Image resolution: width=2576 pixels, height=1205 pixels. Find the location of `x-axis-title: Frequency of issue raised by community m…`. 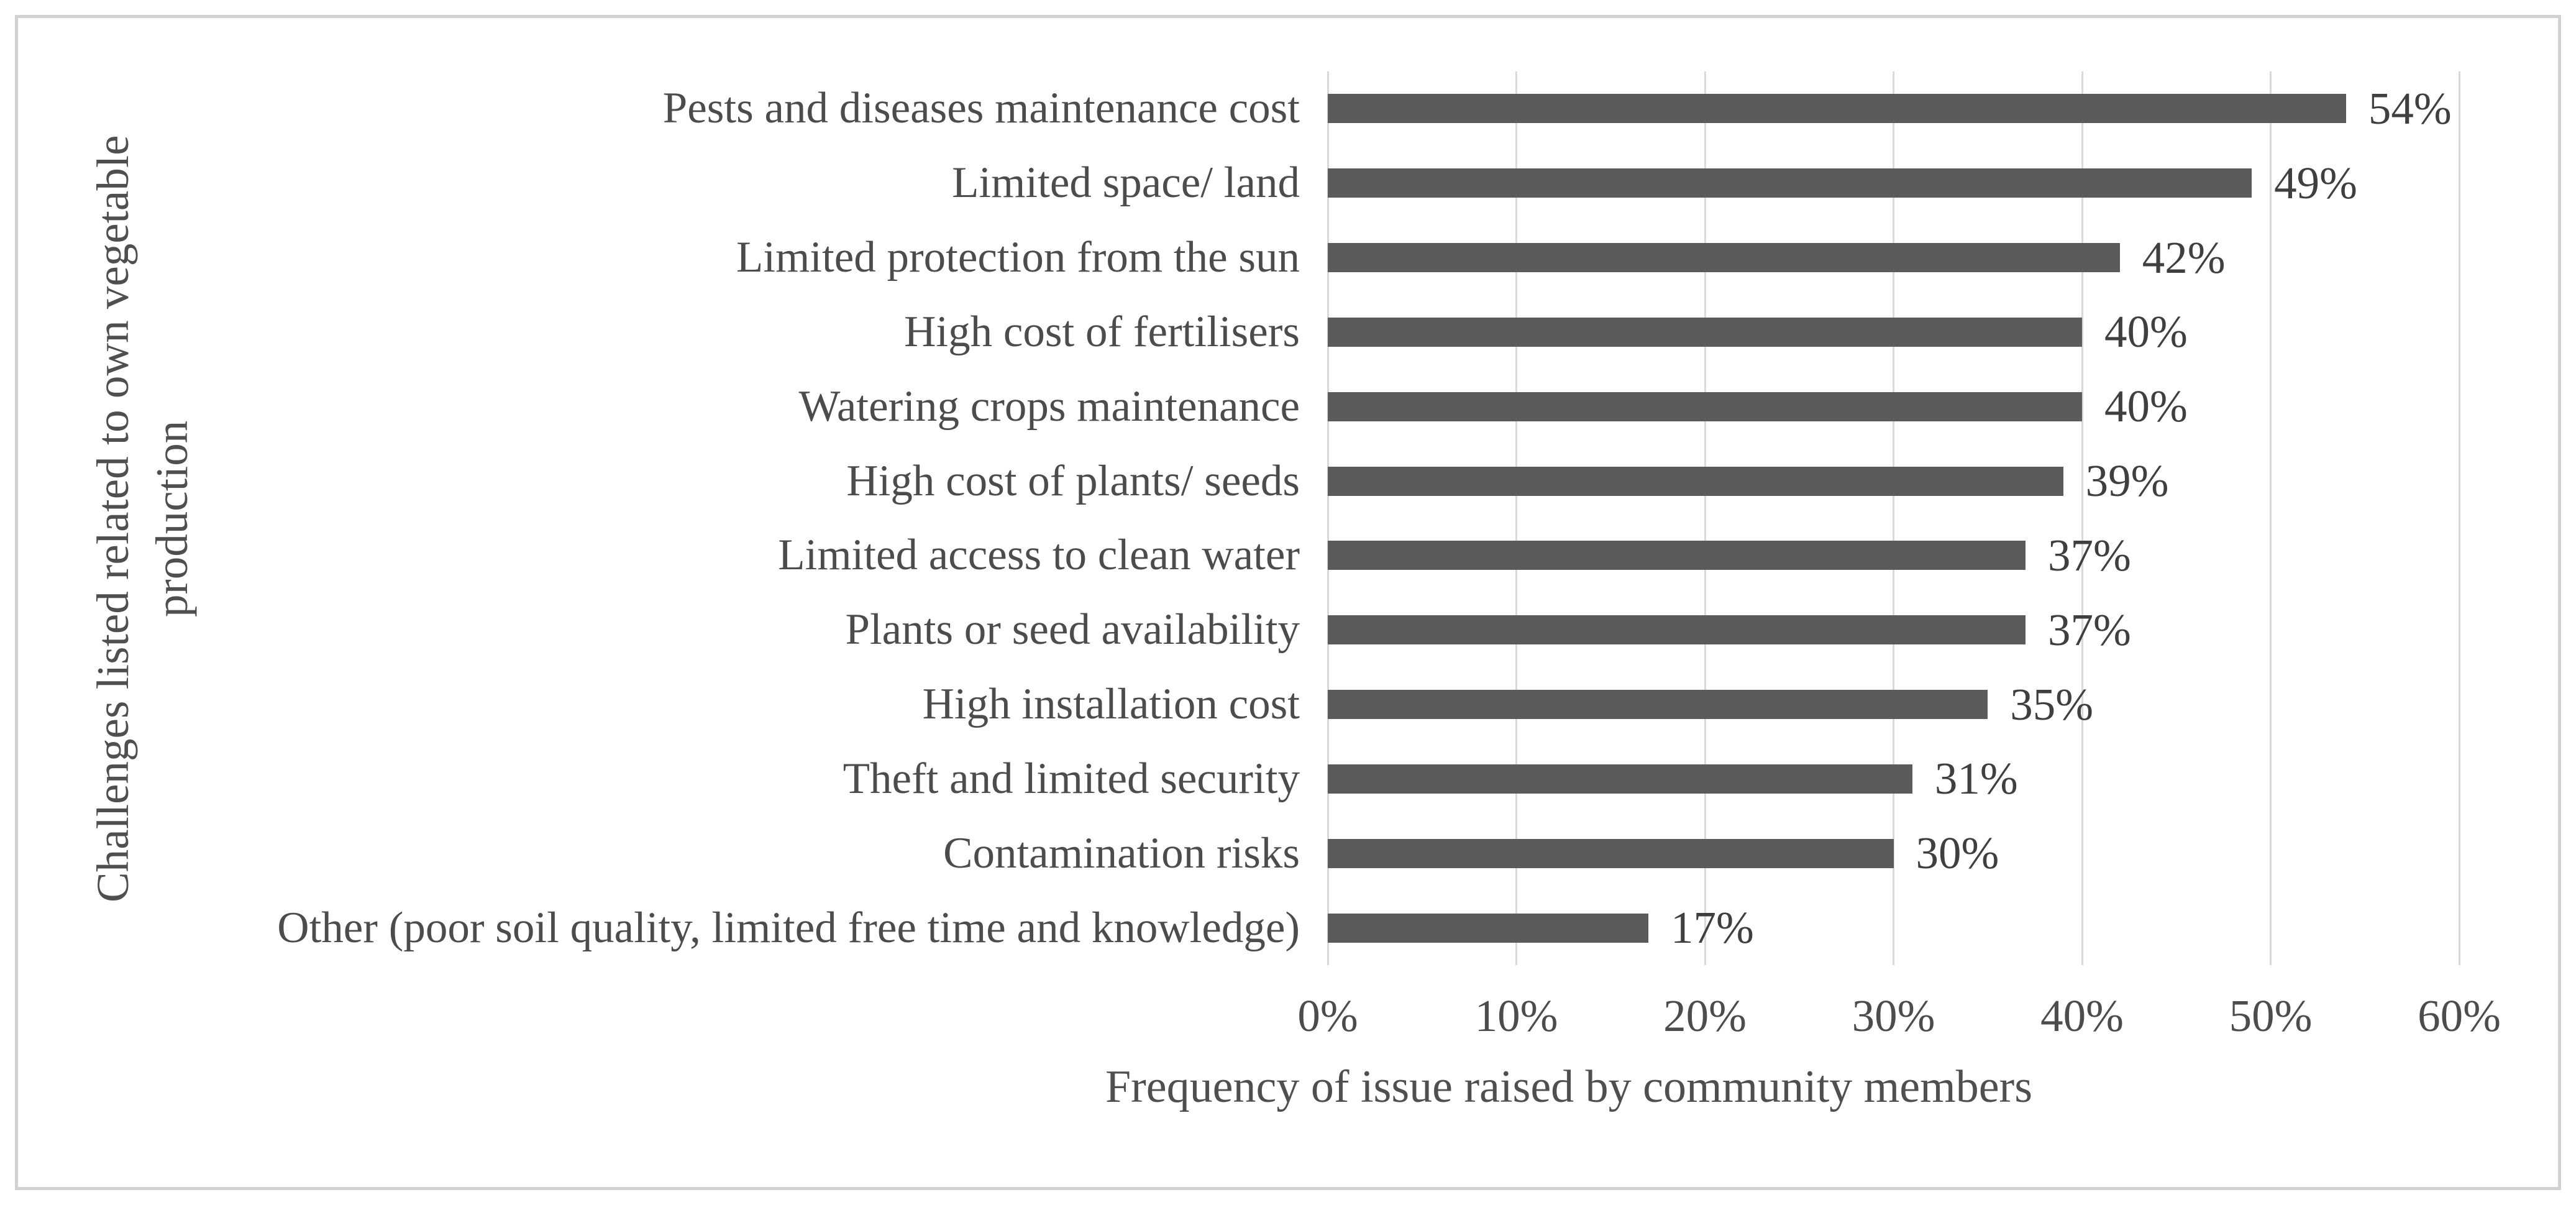

x-axis-title: Frequency of issue raised by community m… is located at coordinates (1568, 1086).